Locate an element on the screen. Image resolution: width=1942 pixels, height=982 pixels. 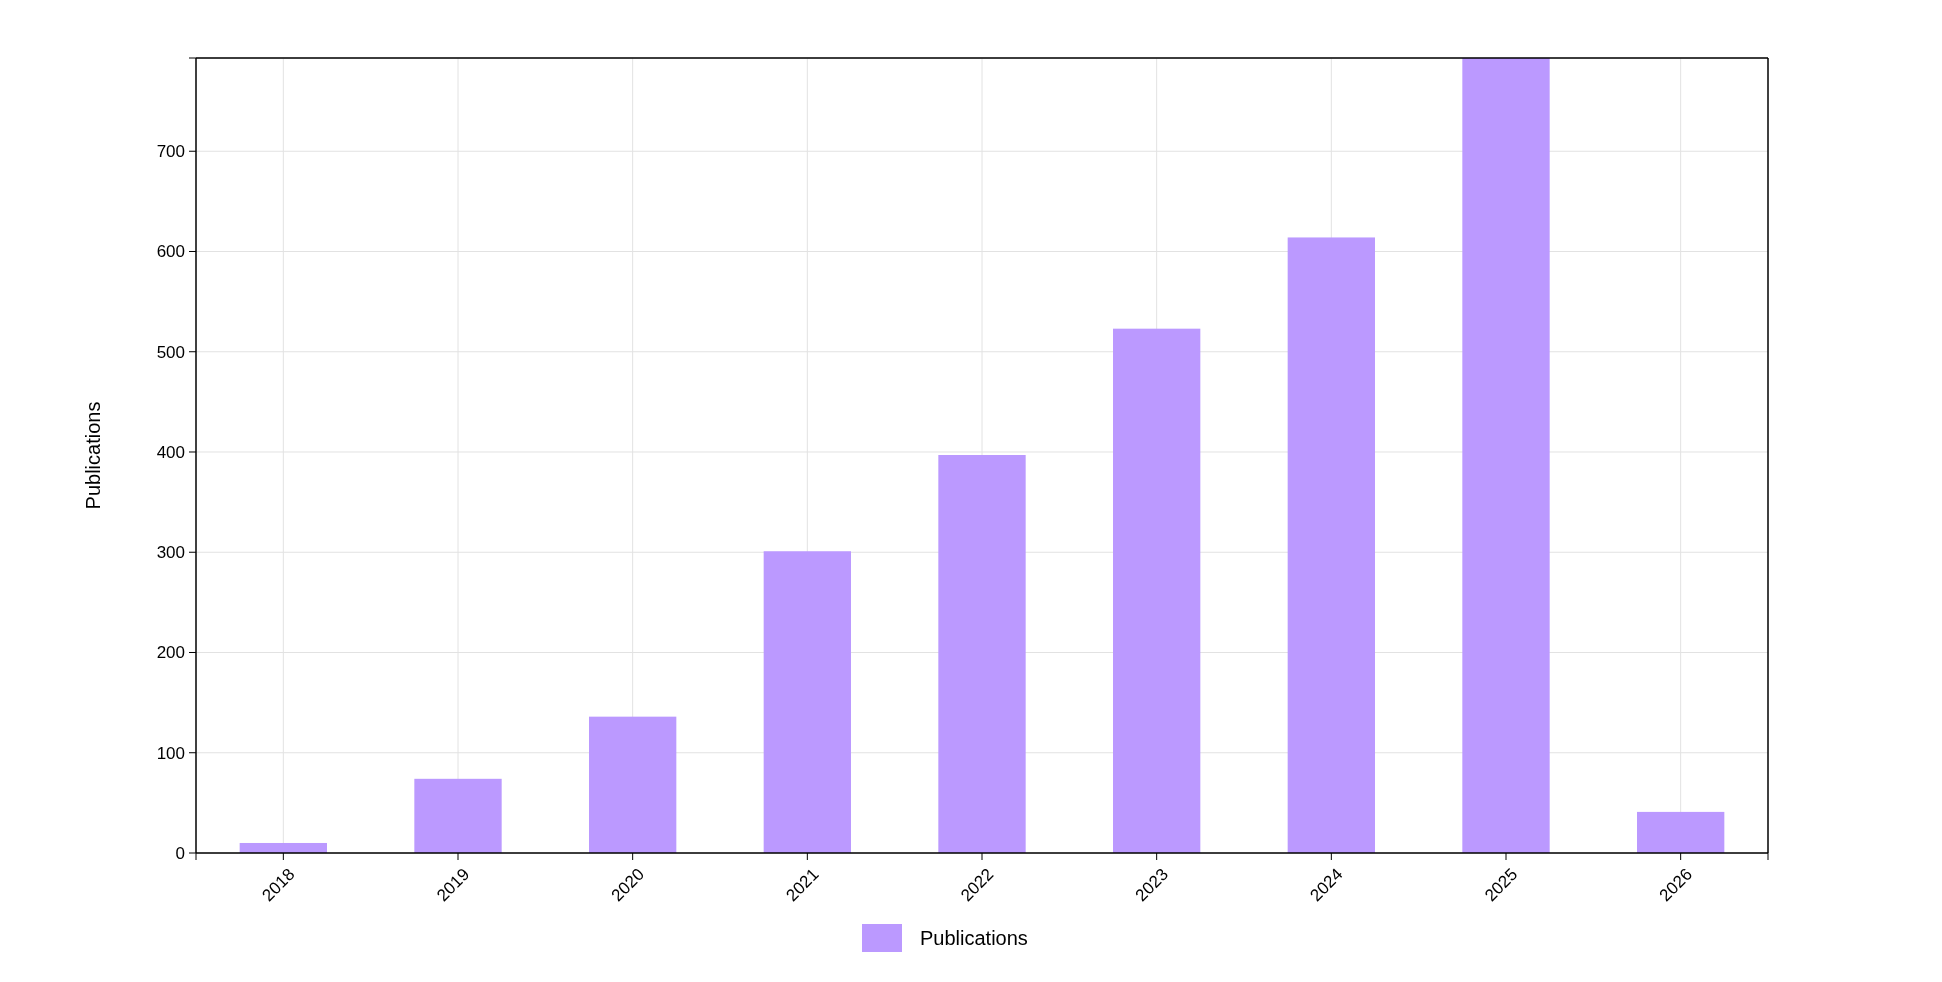
y-tick-label: 300 is located at coordinates (170, 553).